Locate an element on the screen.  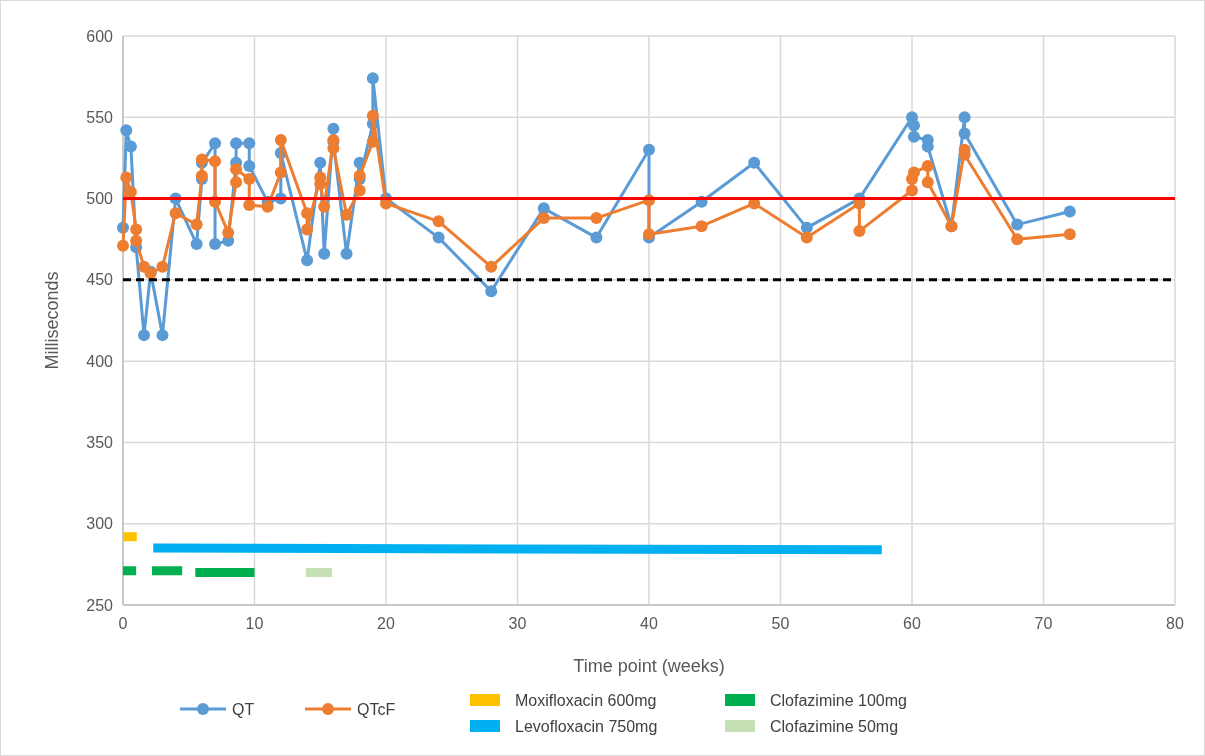
x-tick-label: 50 is located at coordinates (780, 623).